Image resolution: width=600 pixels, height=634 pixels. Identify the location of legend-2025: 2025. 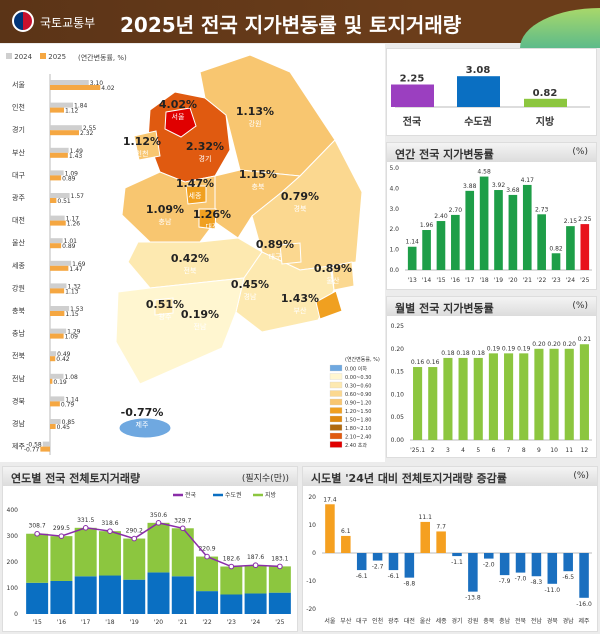
(53, 57).